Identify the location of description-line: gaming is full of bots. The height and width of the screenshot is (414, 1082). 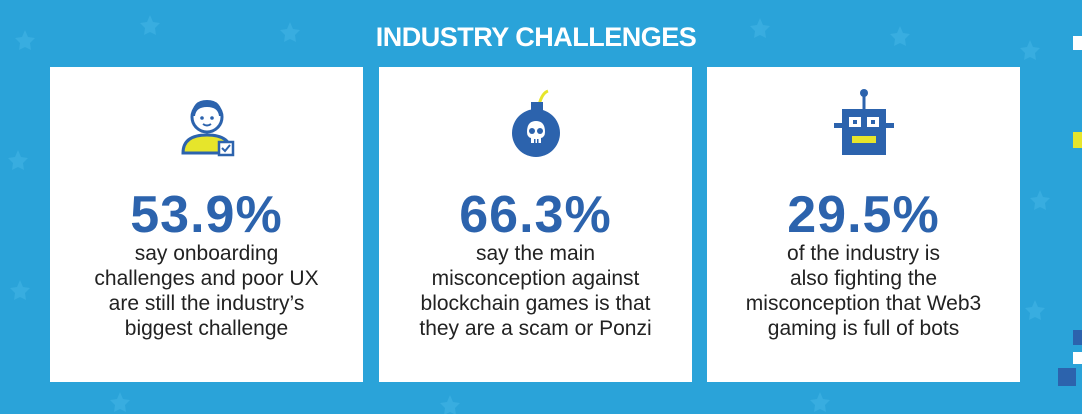
(863, 328).